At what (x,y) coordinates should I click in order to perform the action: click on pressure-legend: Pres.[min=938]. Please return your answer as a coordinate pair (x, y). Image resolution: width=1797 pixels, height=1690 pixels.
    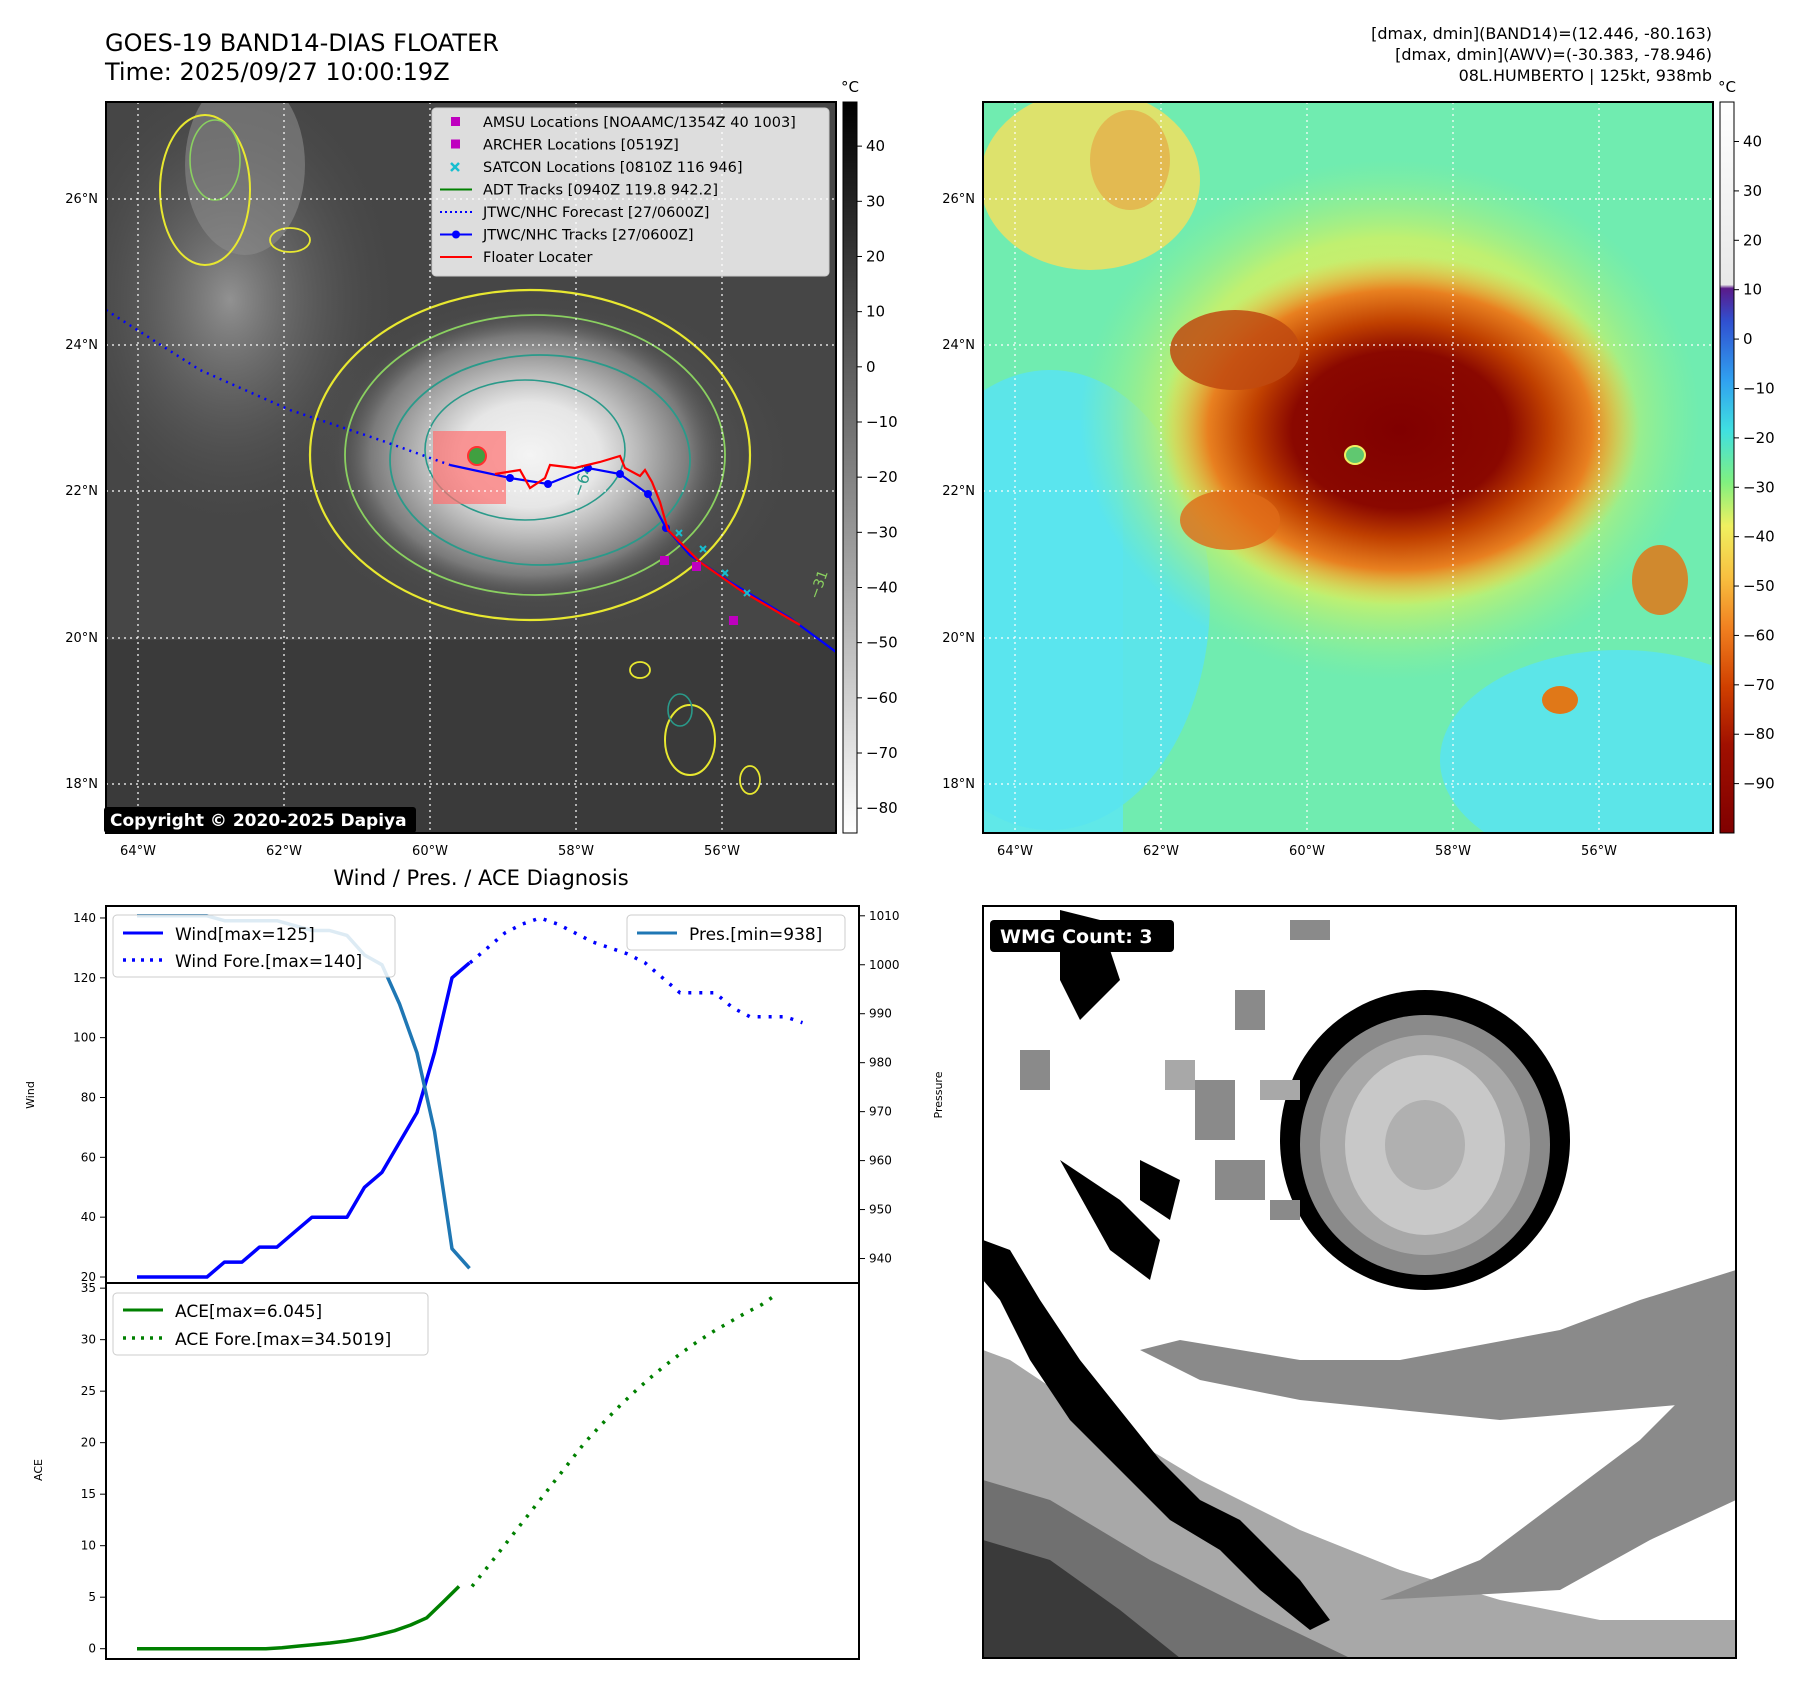
    Looking at the image, I should click on (736, 932).